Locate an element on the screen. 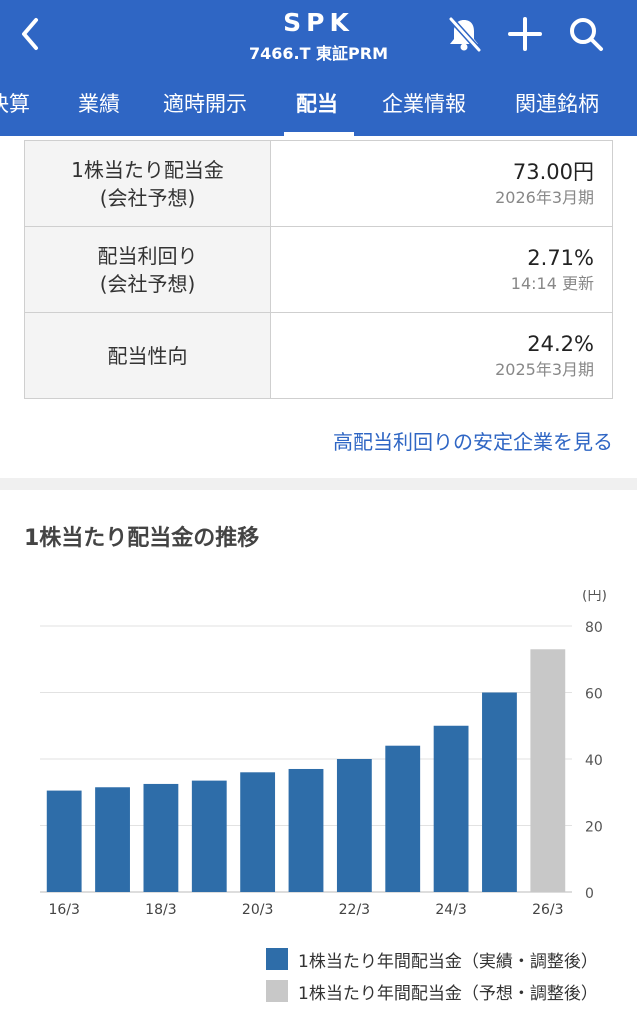 The height and width of the screenshot is (1024, 637). table-row: 1株当たり配当金 (会社予想) 73.00円 2026年3月期 is located at coordinates (318, 183).